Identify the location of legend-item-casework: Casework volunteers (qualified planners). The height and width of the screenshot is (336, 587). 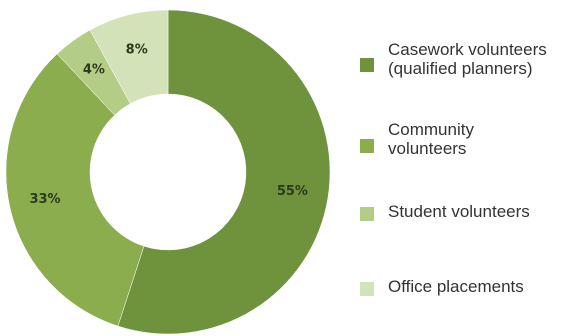
(472, 60).